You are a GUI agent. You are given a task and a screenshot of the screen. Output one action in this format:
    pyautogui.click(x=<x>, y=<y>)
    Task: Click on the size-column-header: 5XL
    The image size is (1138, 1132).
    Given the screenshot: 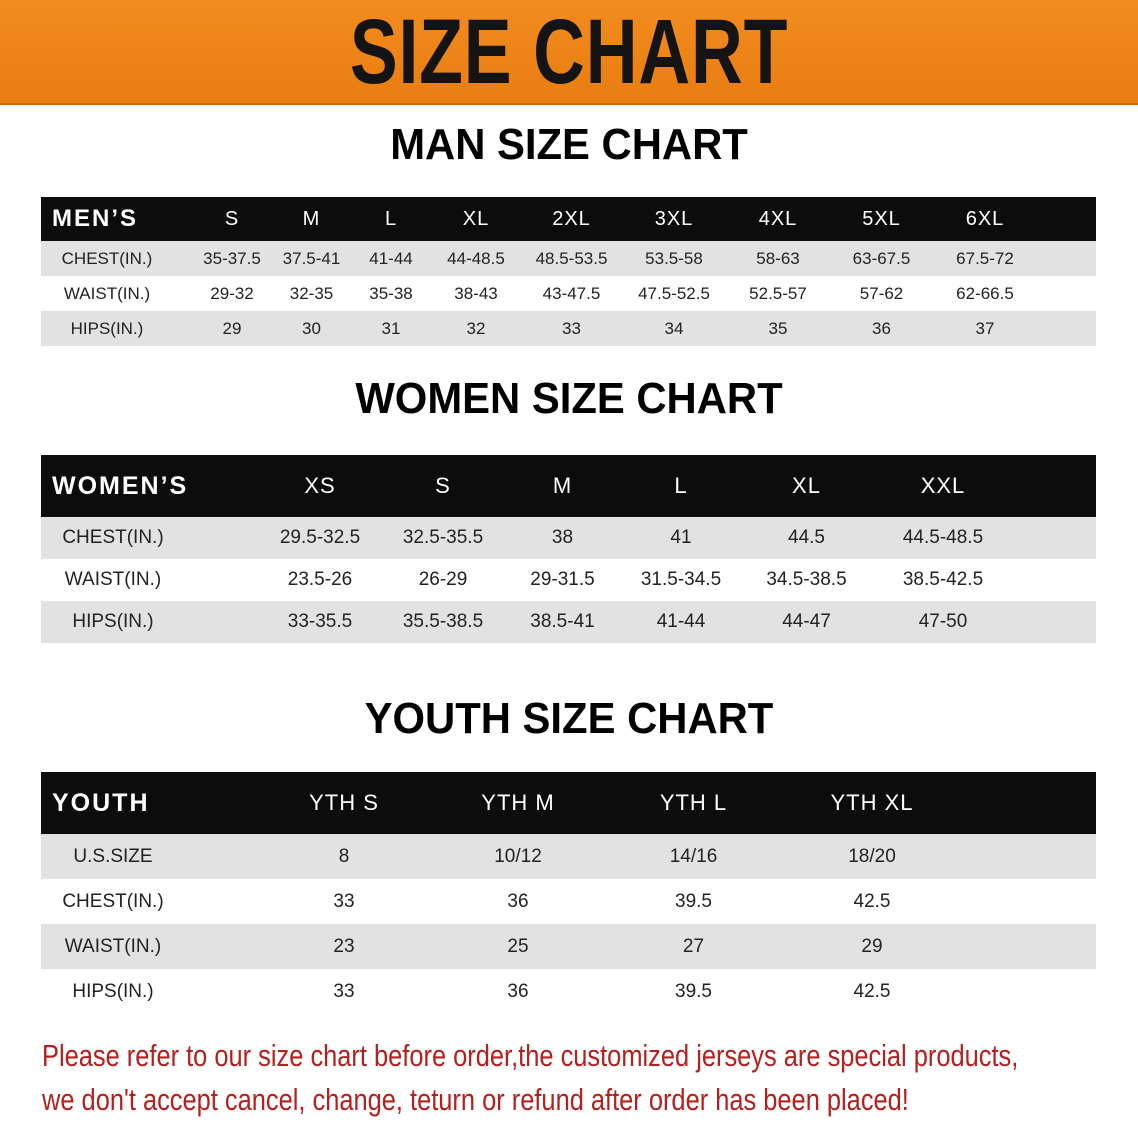 What is the action you would take?
    pyautogui.click(x=881, y=218)
    